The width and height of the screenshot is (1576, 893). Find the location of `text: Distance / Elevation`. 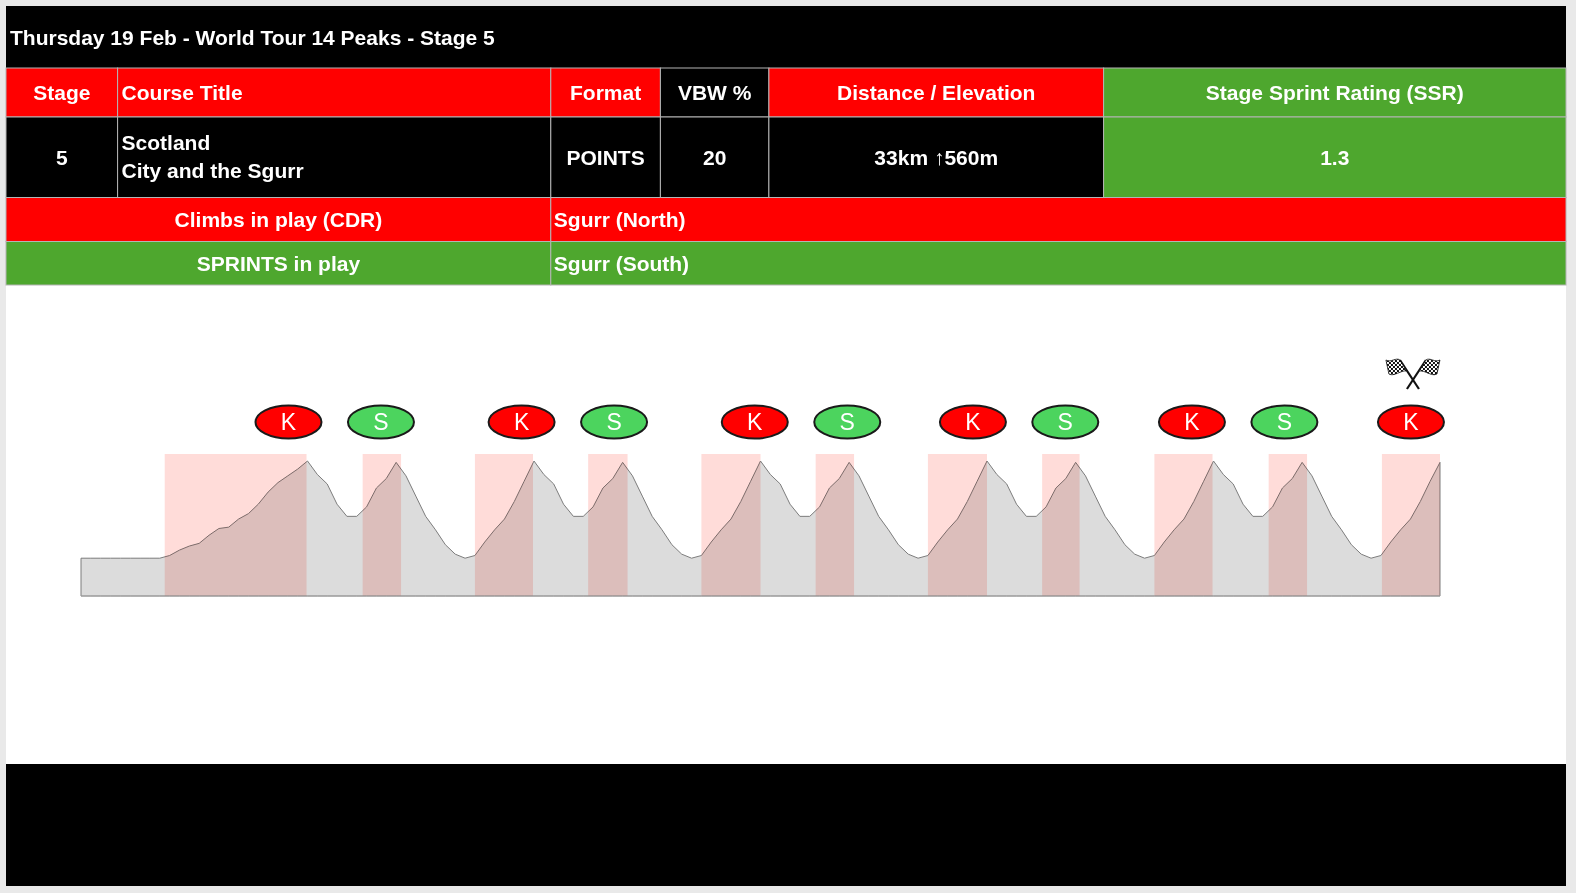

text: Distance / Elevation is located at coordinates (936, 92).